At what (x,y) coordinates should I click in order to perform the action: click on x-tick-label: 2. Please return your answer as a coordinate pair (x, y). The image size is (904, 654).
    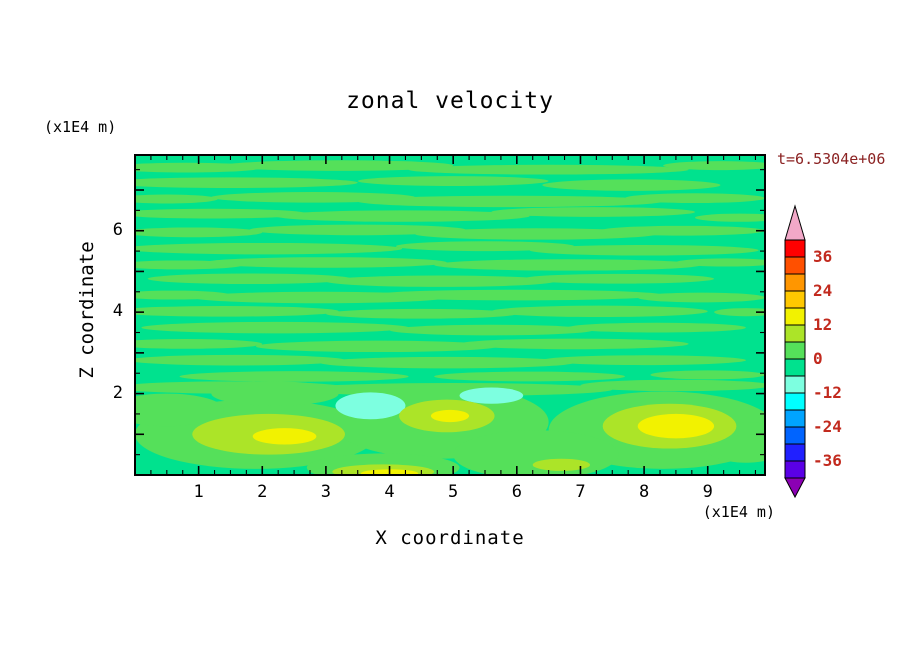
    Looking at the image, I should click on (262, 492).